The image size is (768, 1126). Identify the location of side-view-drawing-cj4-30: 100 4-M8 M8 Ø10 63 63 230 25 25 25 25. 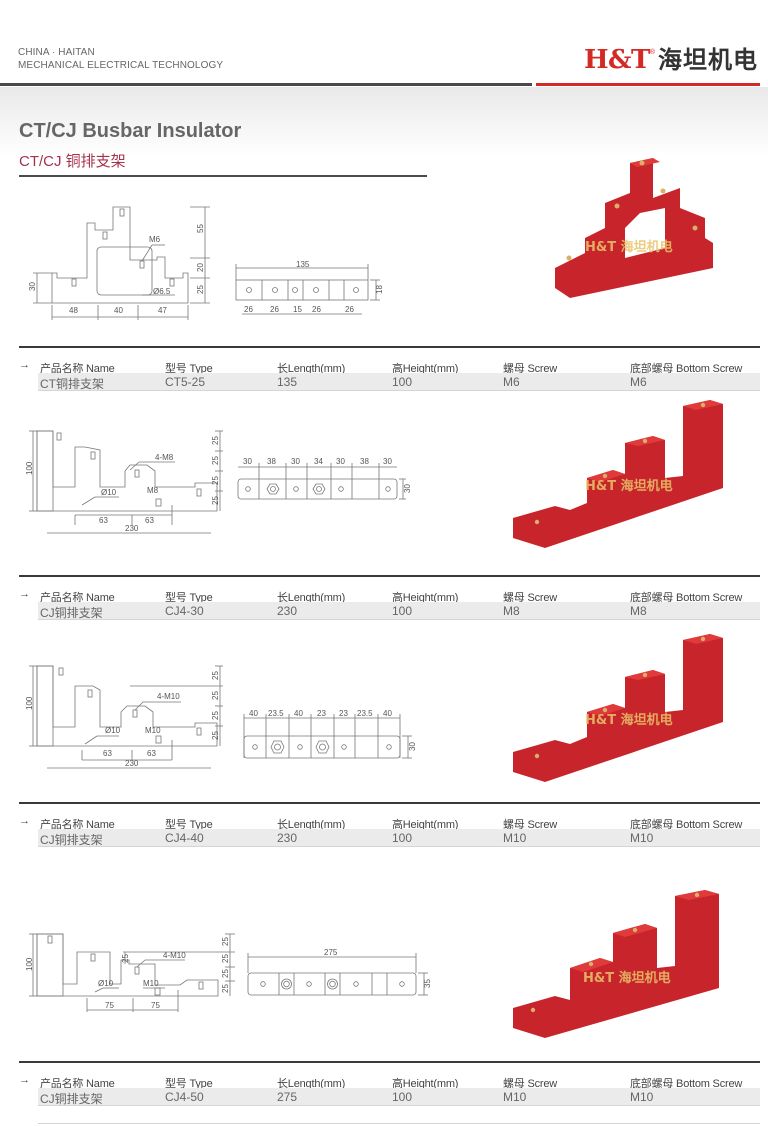
(125, 481).